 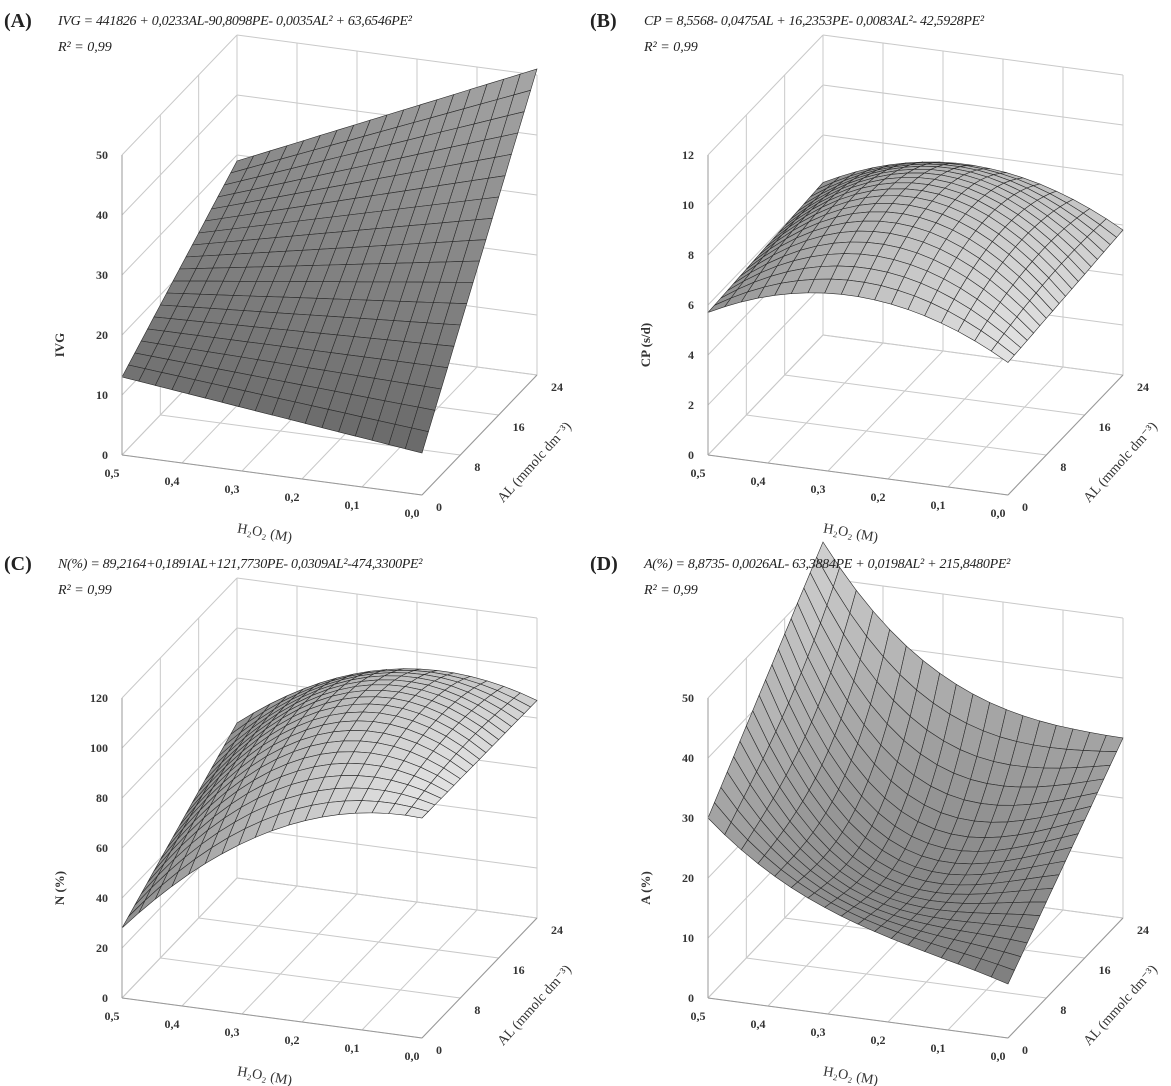 What do you see at coordinates (691, 305) in the screenshot?
I see `z-tick-label: 6` at bounding box center [691, 305].